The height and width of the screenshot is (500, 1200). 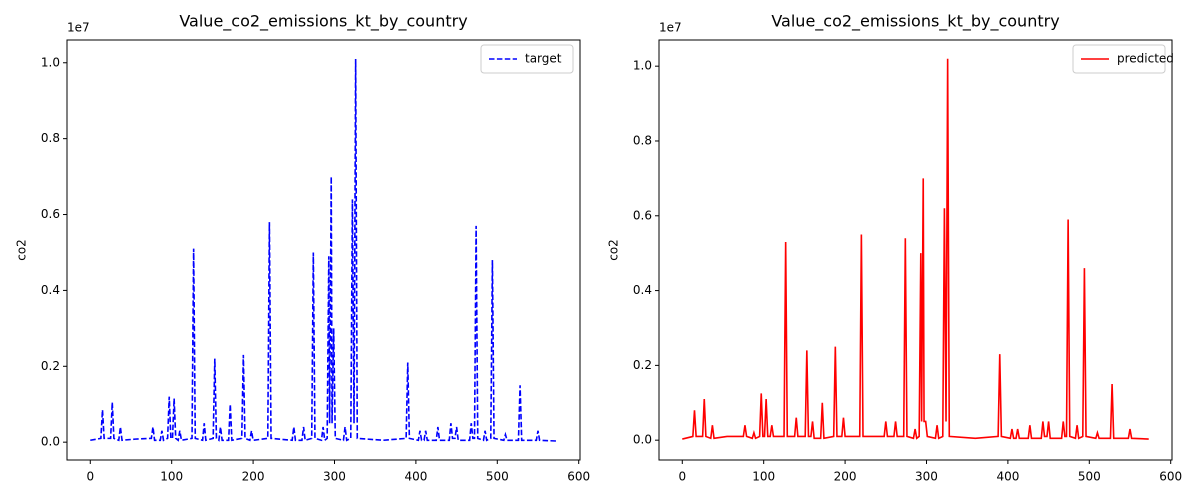 I want to click on legend-label: target, so click(x=543, y=59).